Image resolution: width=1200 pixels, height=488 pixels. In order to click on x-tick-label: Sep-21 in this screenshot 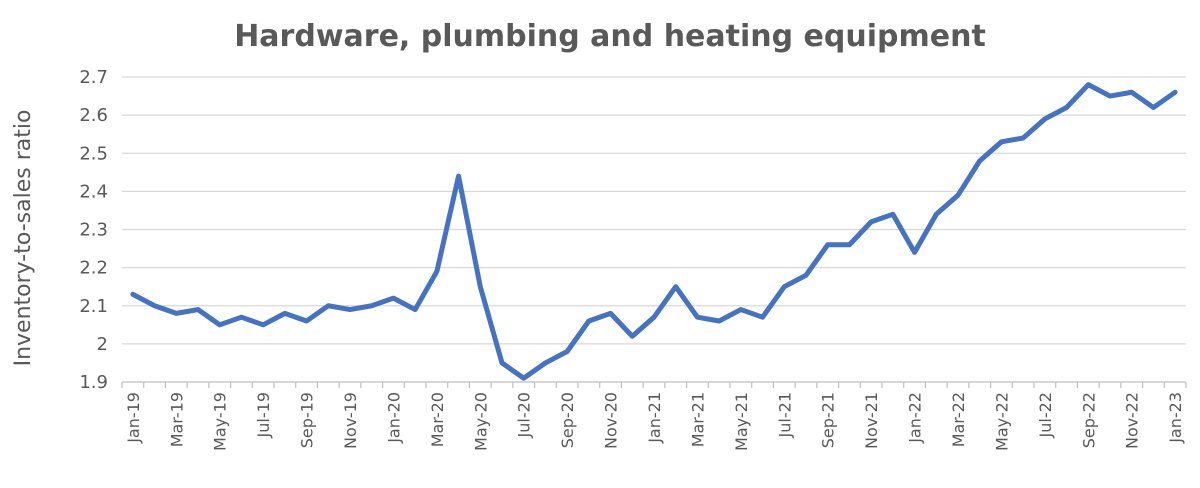, I will do `click(828, 420)`.